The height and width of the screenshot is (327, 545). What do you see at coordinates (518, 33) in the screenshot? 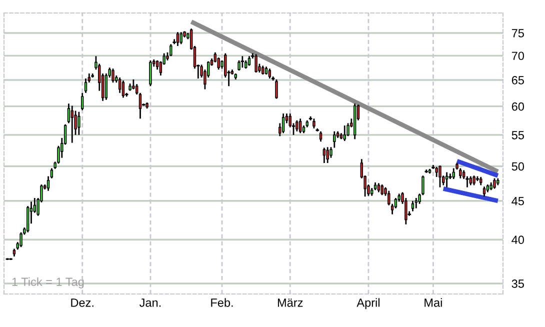
I see `y-tick-label: 75` at bounding box center [518, 33].